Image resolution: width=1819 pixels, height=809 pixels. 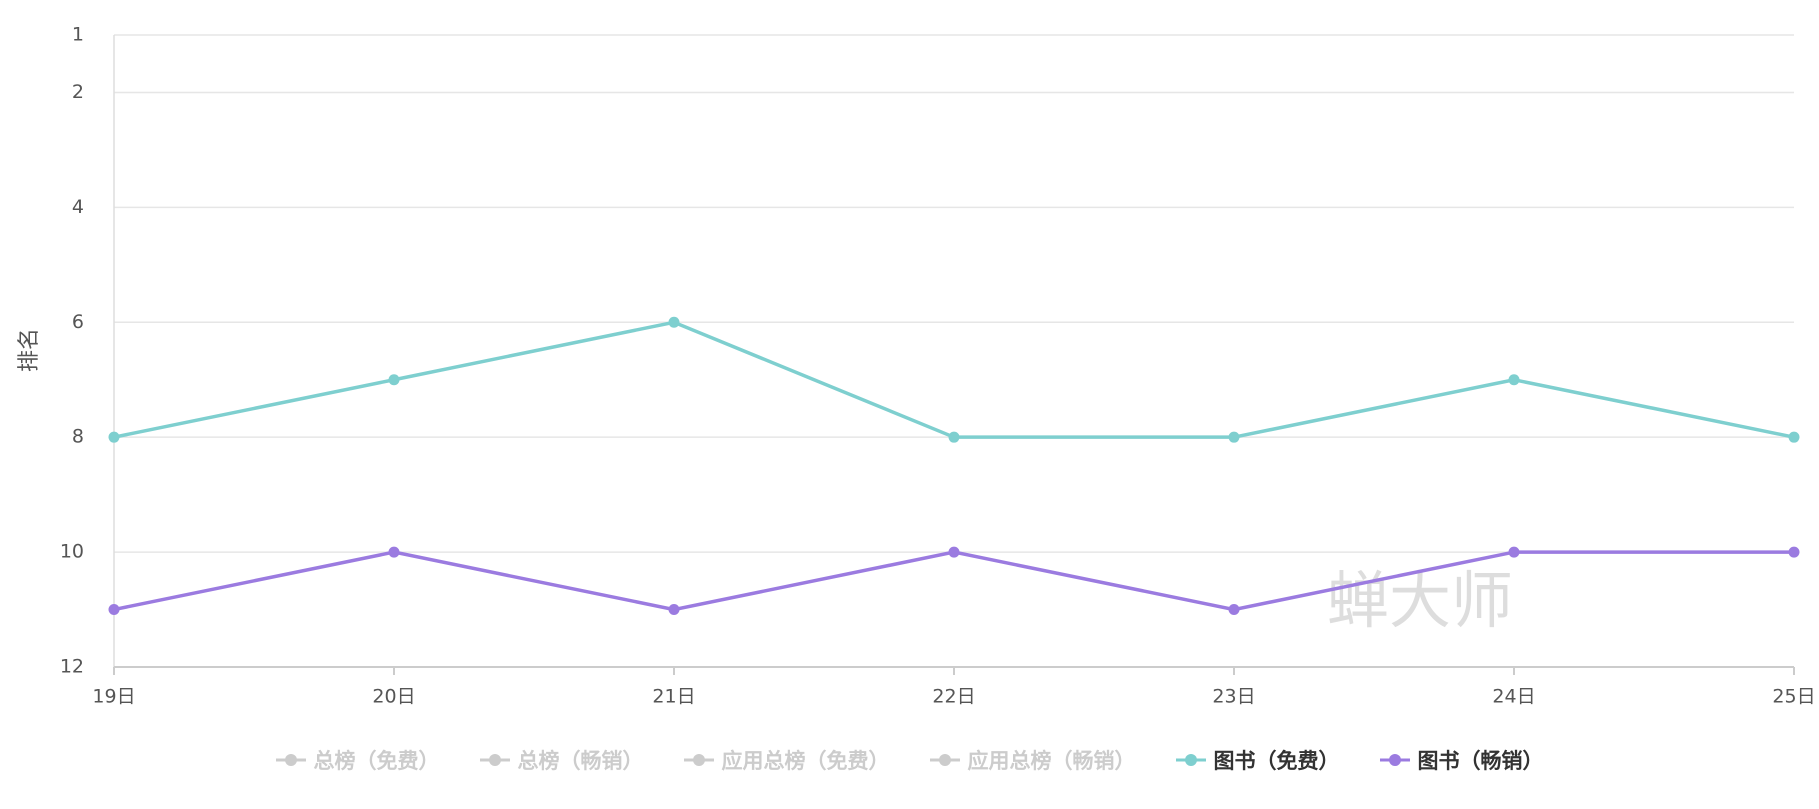 I want to click on legend-item: 图书（免费）, so click(x=1257, y=760).